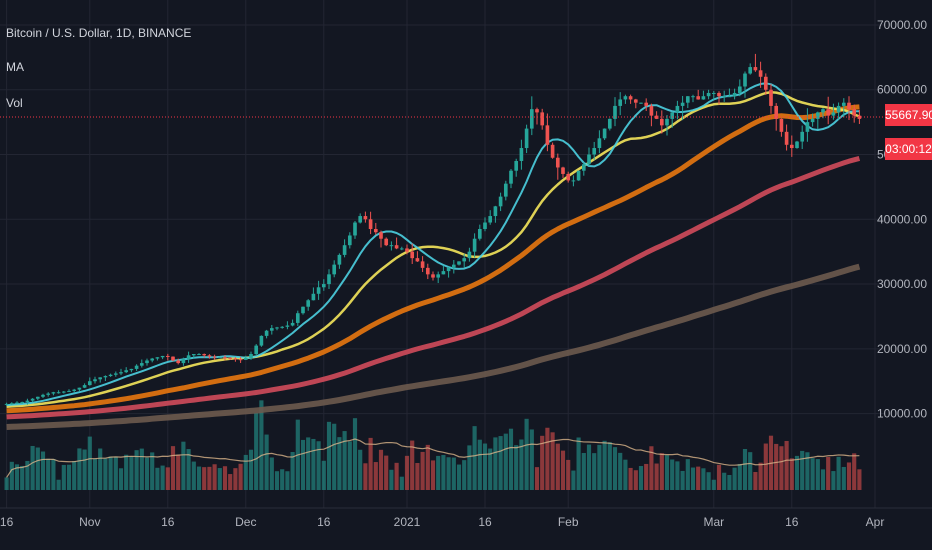 Image resolution: width=932 pixels, height=550 pixels. What do you see at coordinates (15, 67) in the screenshot?
I see `ma-indicator-label: MA` at bounding box center [15, 67].